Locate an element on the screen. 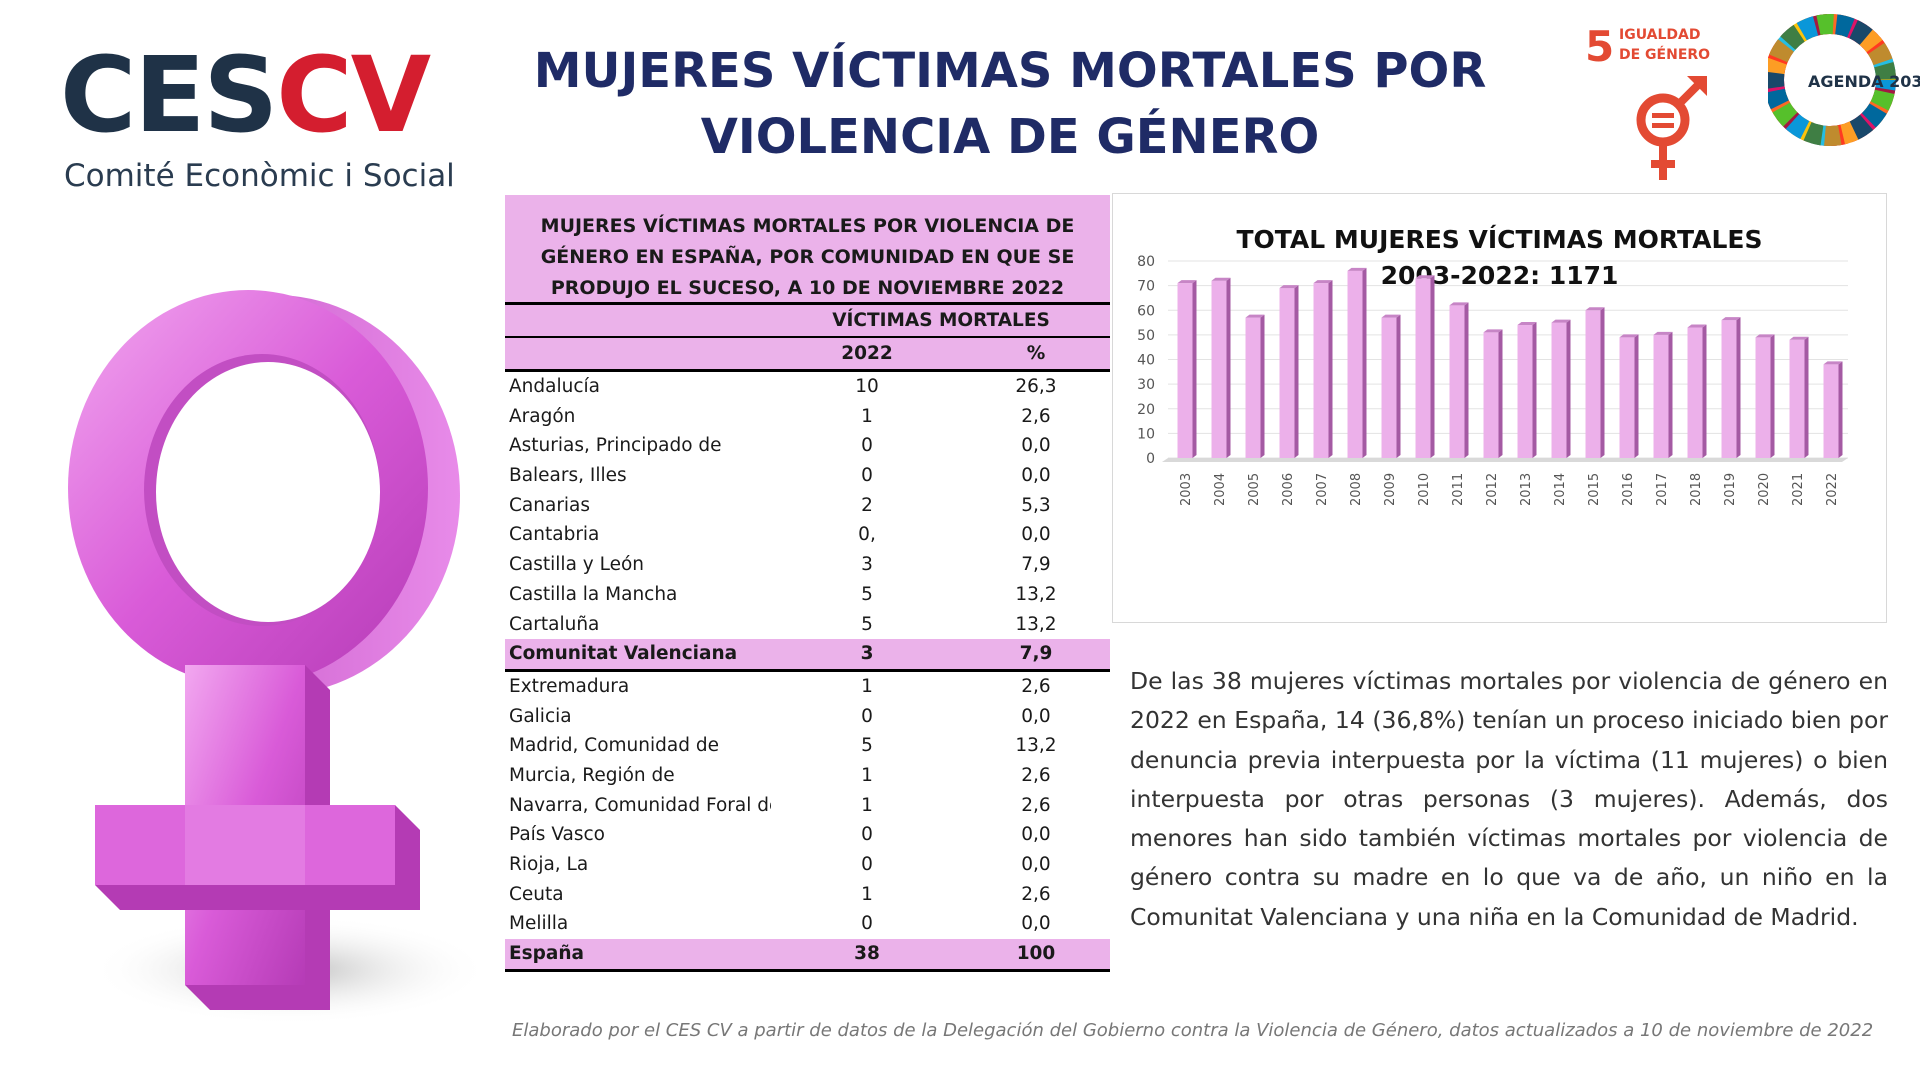  x-tick-label: 2020 is located at coordinates (1764, 489).